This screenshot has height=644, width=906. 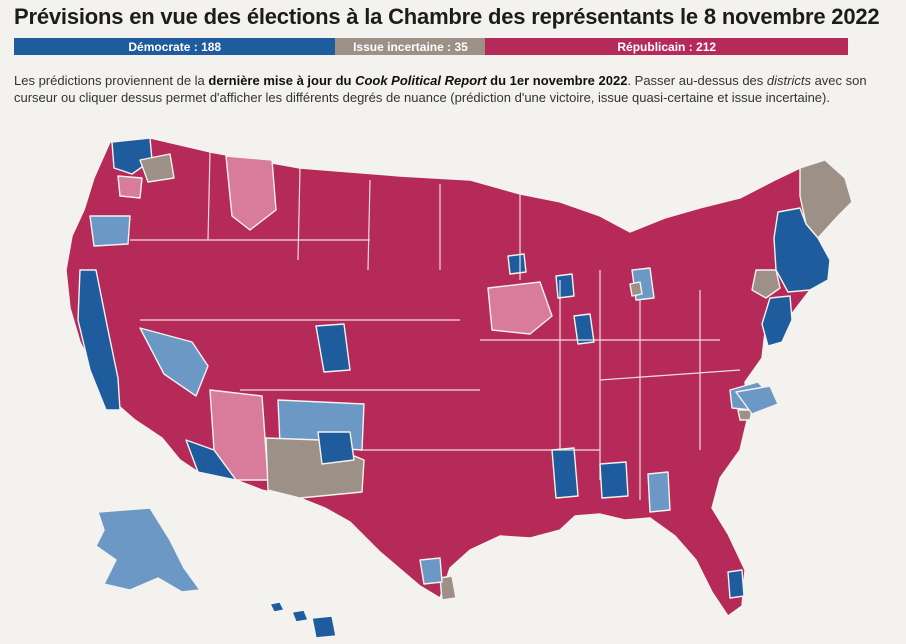 I want to click on uncertain-seats-label: Issue incertaine : 35, so click(x=410, y=46).